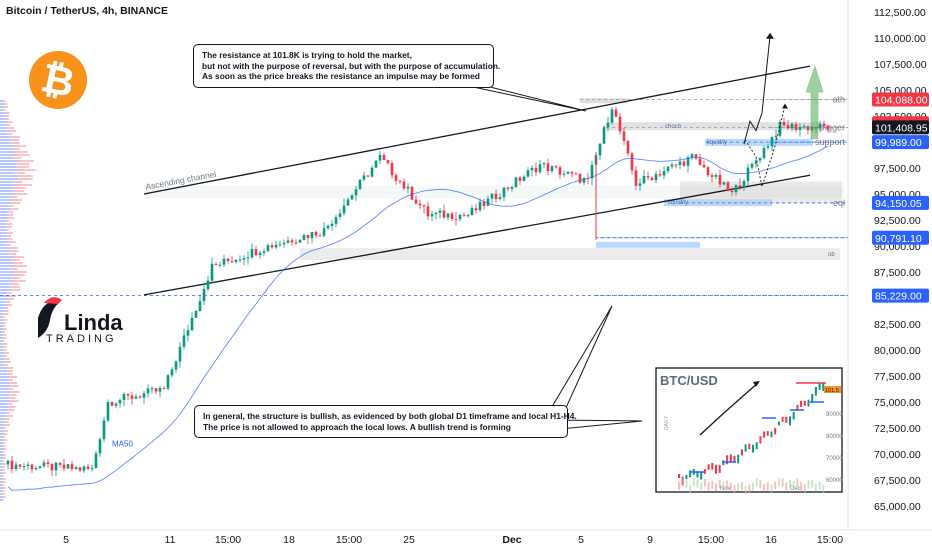 Image resolution: width=932 pixels, height=550 pixels. Describe the element at coordinates (87, 11) in the screenshot. I see `chart-title: Bitcoin / TetherUS, 4h, BINANCE` at that location.